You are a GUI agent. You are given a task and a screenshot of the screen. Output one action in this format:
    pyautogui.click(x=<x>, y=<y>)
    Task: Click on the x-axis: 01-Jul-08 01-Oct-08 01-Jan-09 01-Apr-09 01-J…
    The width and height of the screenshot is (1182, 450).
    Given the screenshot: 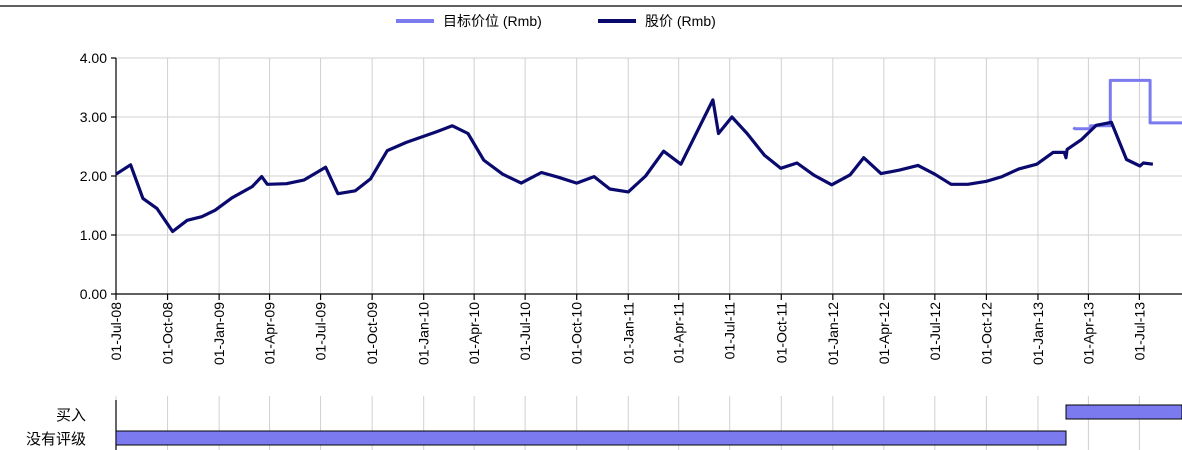 What is the action you would take?
    pyautogui.click(x=645, y=329)
    